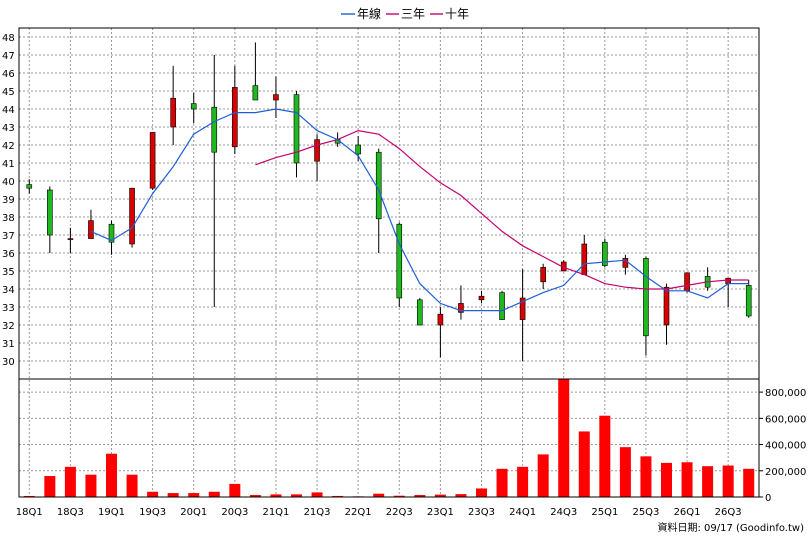 The image size is (808, 544). What do you see at coordinates (399, 512) in the screenshot?
I see `x-tick-label: 22Q3` at bounding box center [399, 512].